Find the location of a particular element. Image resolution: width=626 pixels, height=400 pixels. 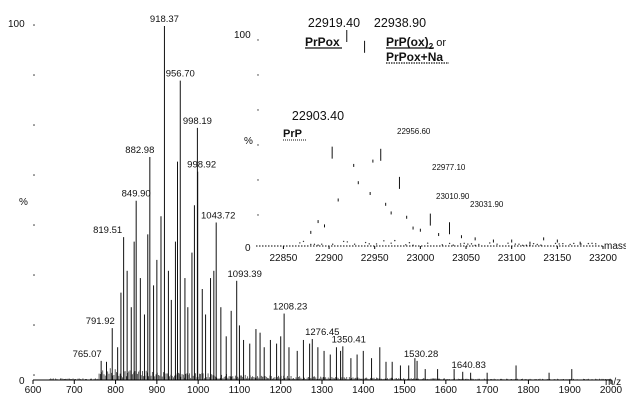

inset-x-tick-label: 22950 is located at coordinates (375, 258).